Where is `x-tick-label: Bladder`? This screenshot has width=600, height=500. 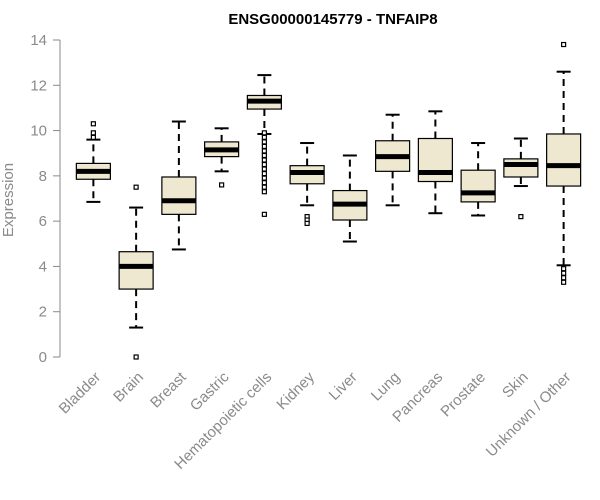 x-tick-label: Bladder is located at coordinates (80, 393).